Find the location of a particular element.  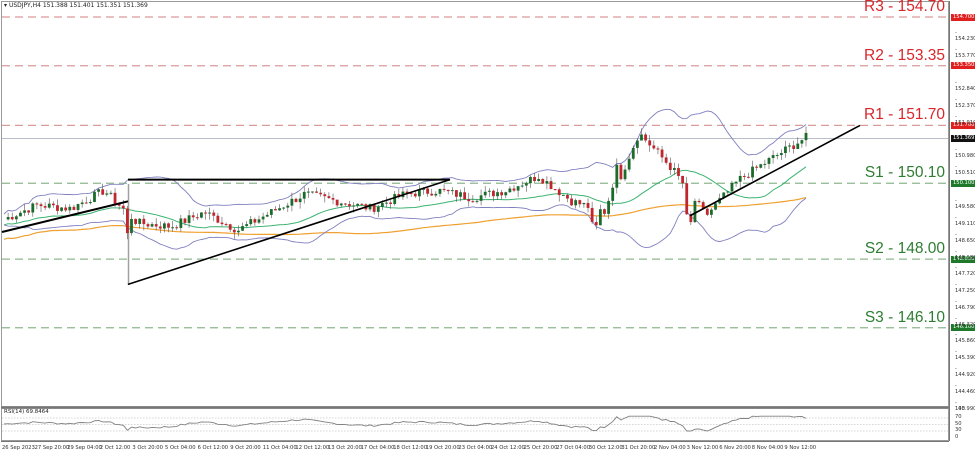

level-label-s3: S3 - 146.10 is located at coordinates (904, 317).